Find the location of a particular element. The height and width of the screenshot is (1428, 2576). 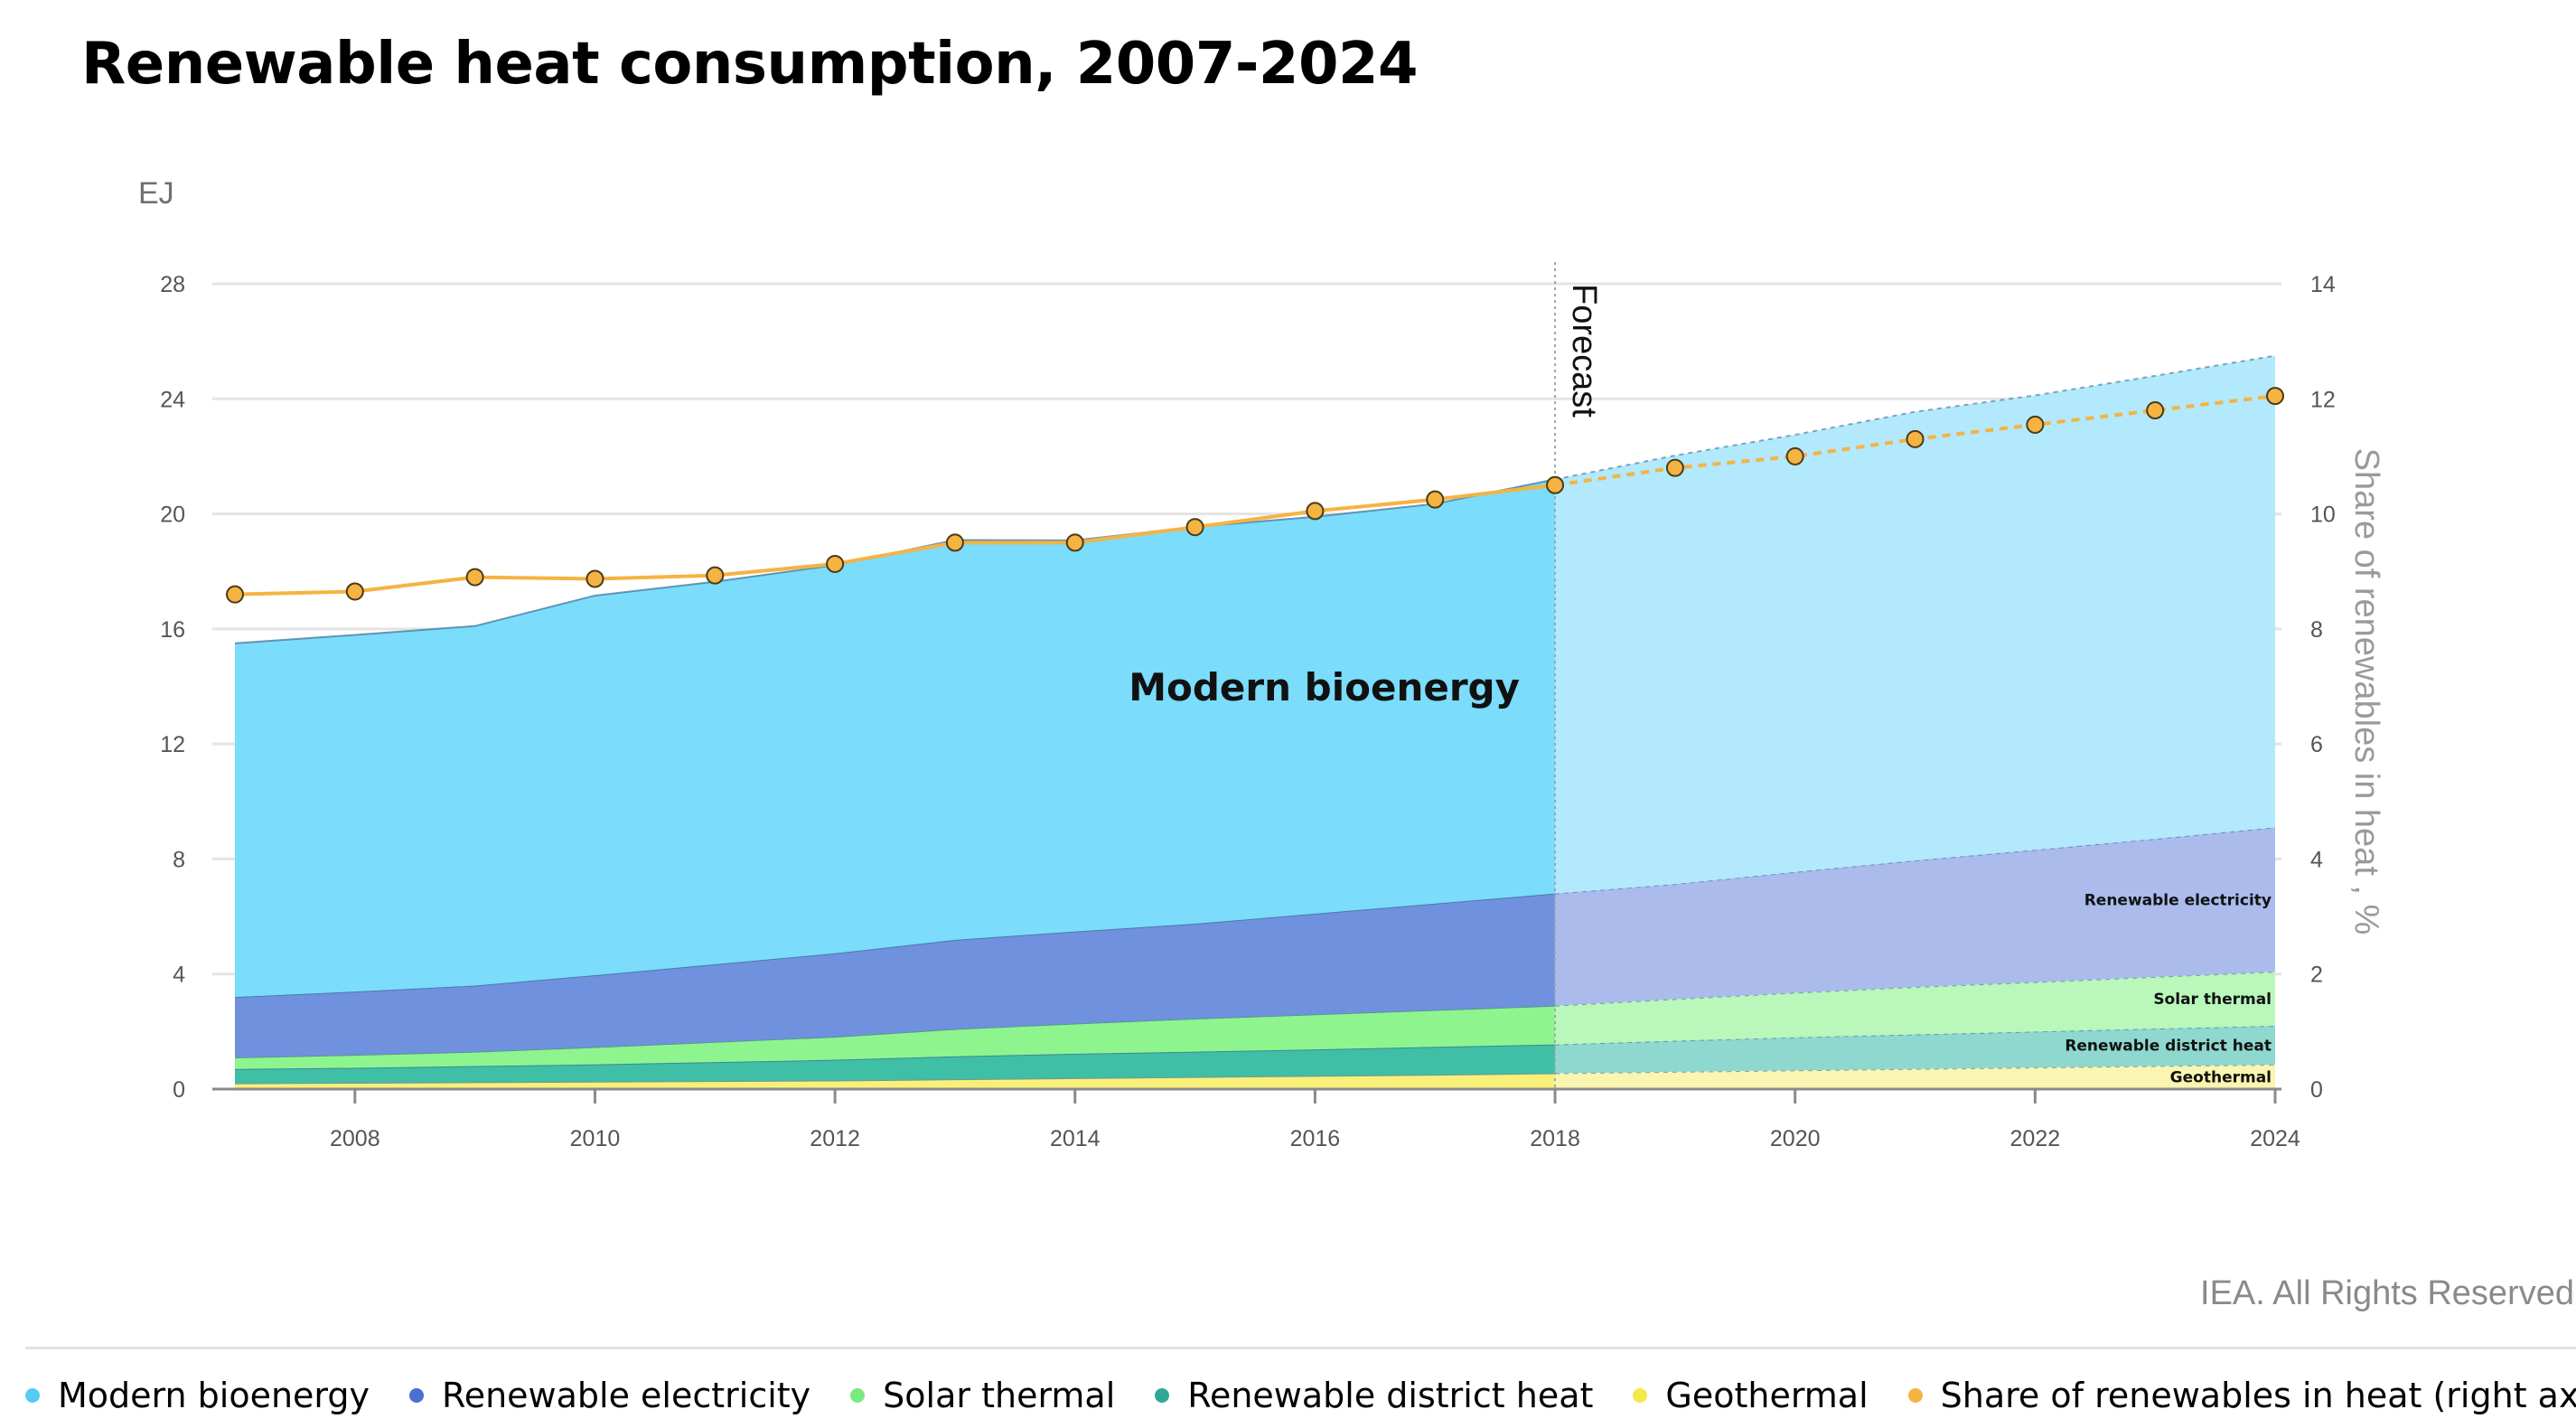

legend-label: Renewable district heat is located at coordinates (1390, 1396).